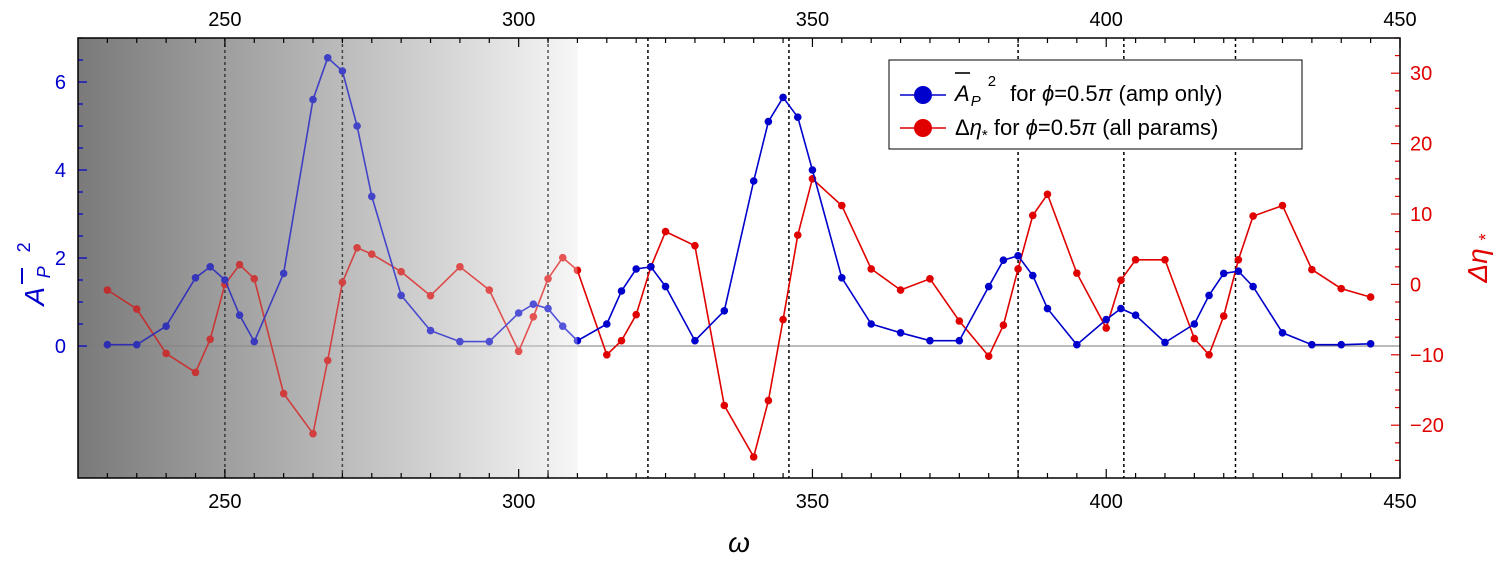 This screenshot has width=1500, height=567. What do you see at coordinates (60, 171) in the screenshot?
I see `left-tick-label: 4` at bounding box center [60, 171].